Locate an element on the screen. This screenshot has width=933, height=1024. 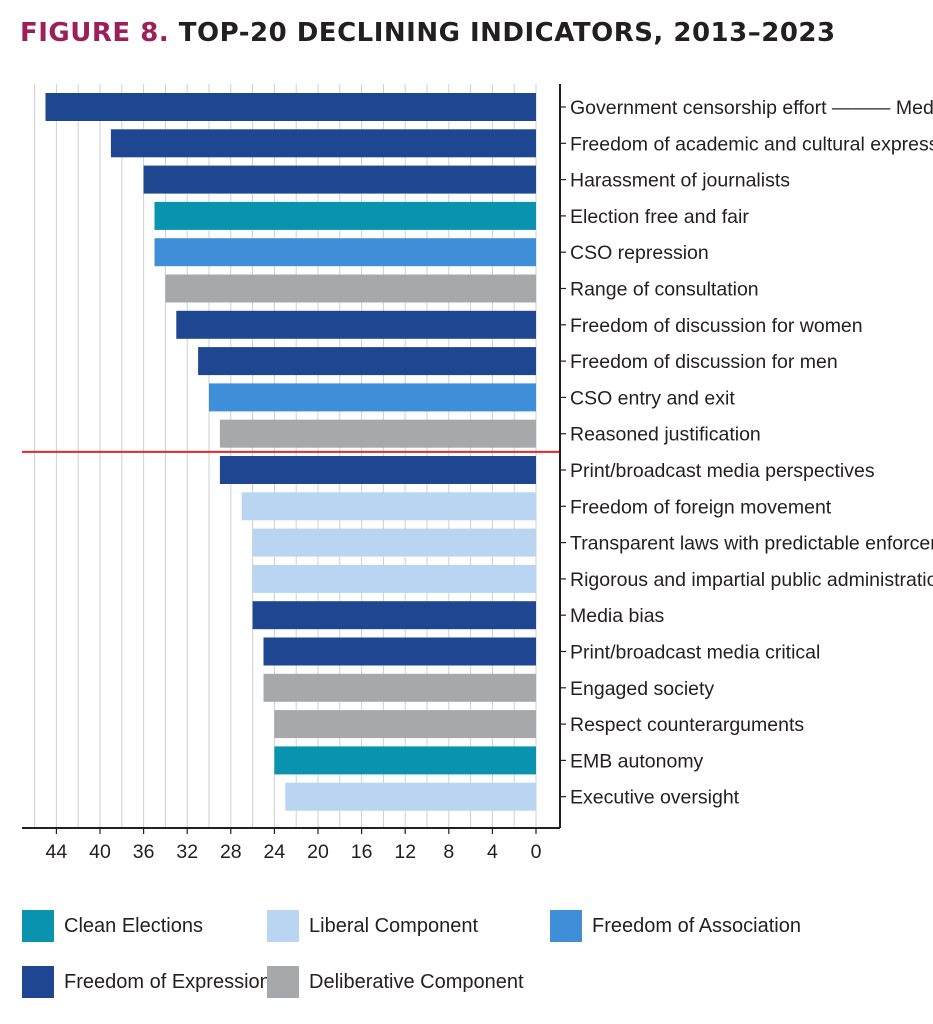
category-label: Executive oversight is located at coordinates (655, 798).